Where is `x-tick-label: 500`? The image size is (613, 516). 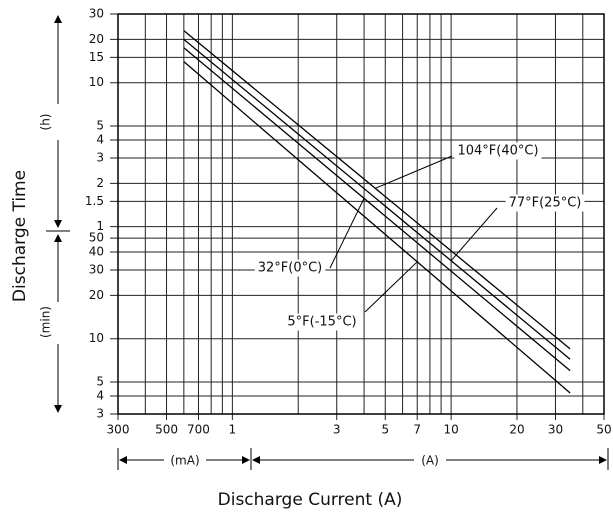
x-tick-label: 500 is located at coordinates (166, 430).